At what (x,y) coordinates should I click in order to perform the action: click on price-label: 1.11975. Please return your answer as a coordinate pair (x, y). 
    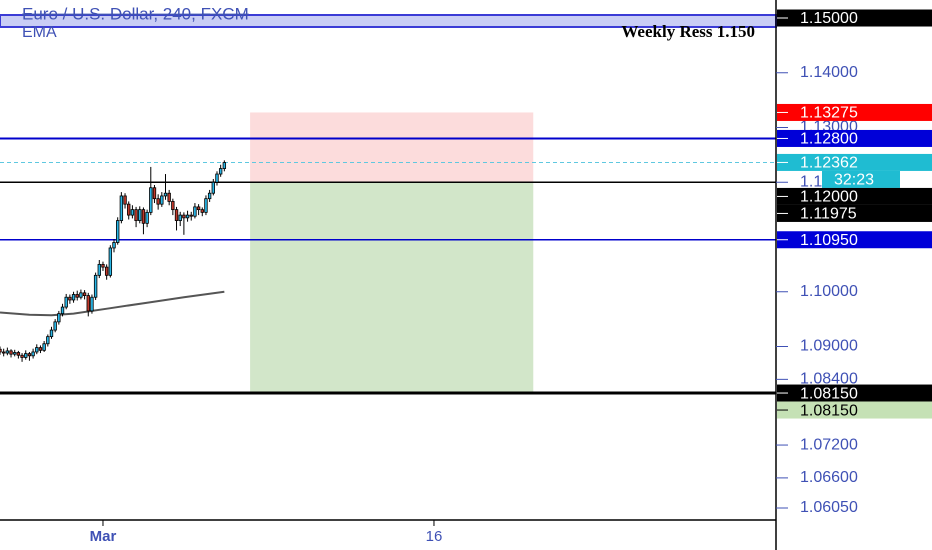
    Looking at the image, I should click on (828, 214).